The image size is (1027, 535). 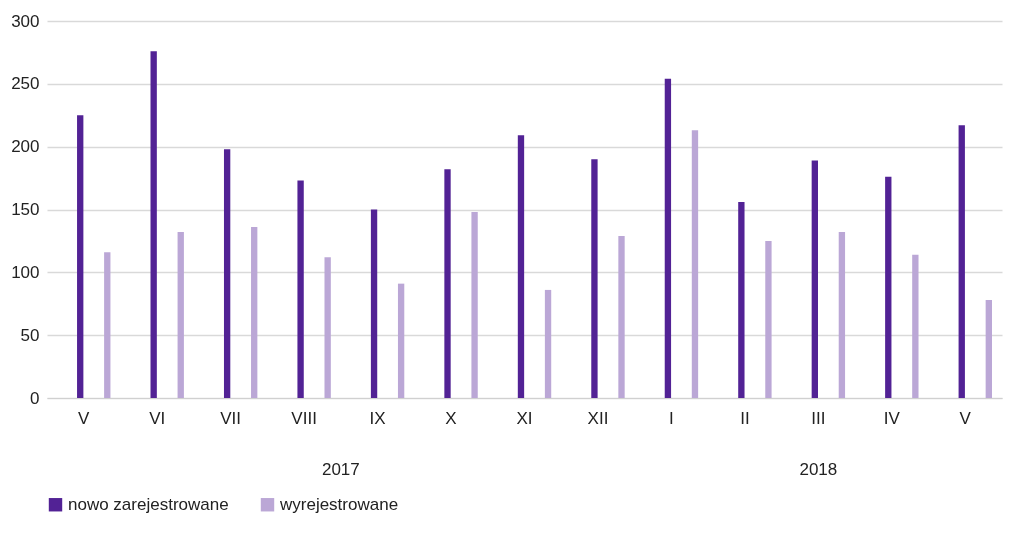 I want to click on y-tick-label: 0, so click(x=35, y=398).